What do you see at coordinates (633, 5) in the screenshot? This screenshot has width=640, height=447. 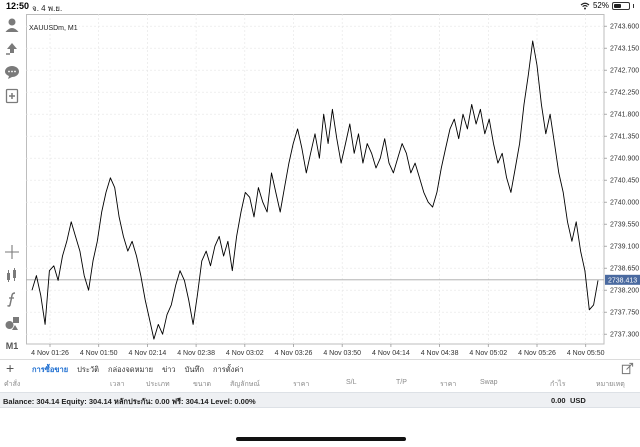 I see `battery-tip` at bounding box center [633, 5].